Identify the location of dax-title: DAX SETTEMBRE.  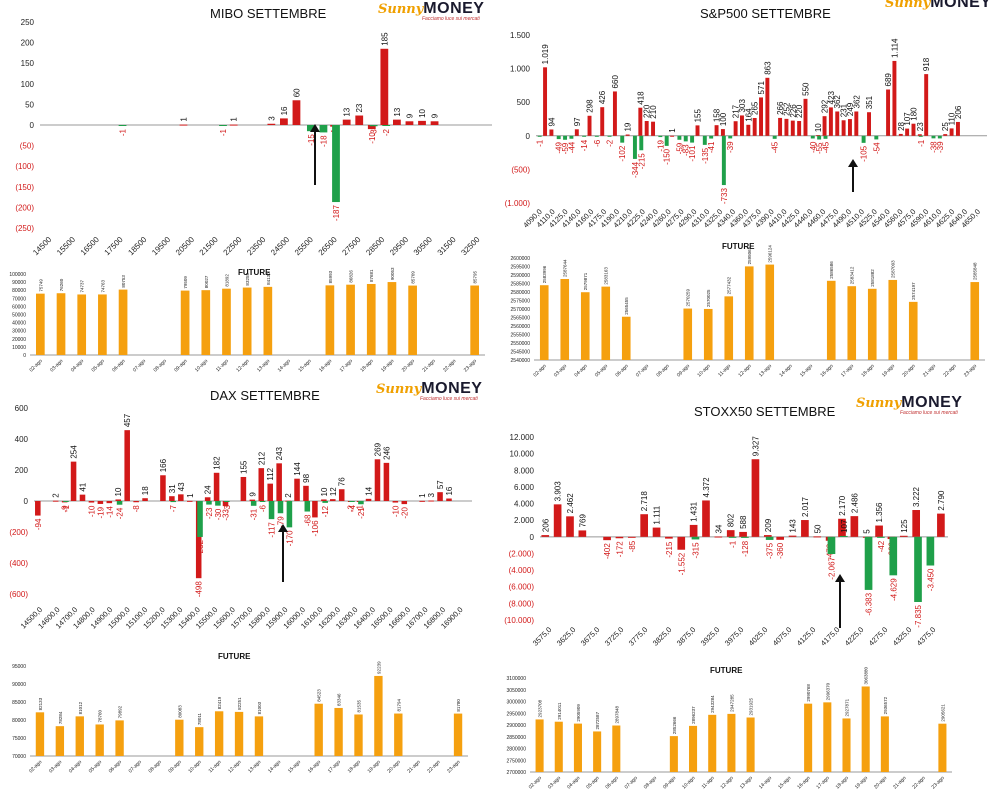
(265, 395).